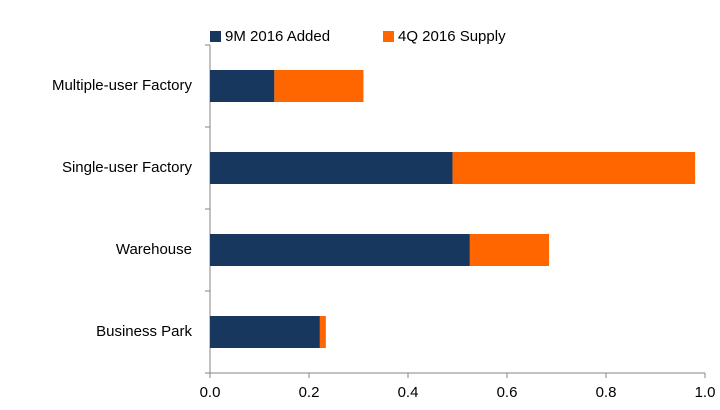 This screenshot has width=720, height=410. Describe the element at coordinates (452, 36) in the screenshot. I see `legend-label: 4Q 2016 Supply` at that location.